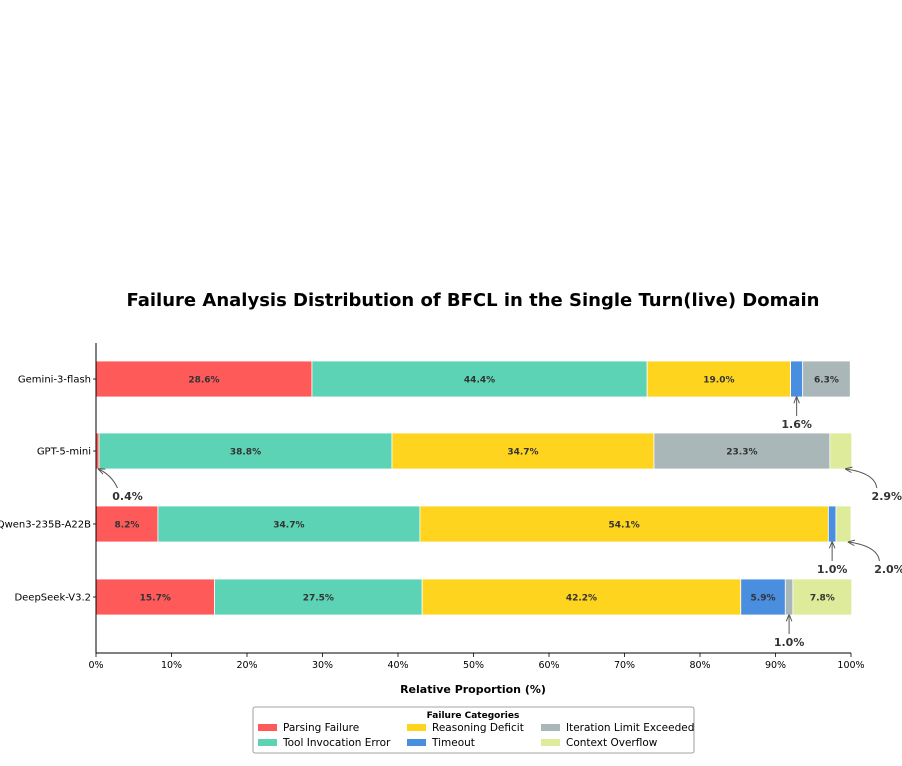  I want to click on bar-data-label: 19.0%, so click(718, 381).